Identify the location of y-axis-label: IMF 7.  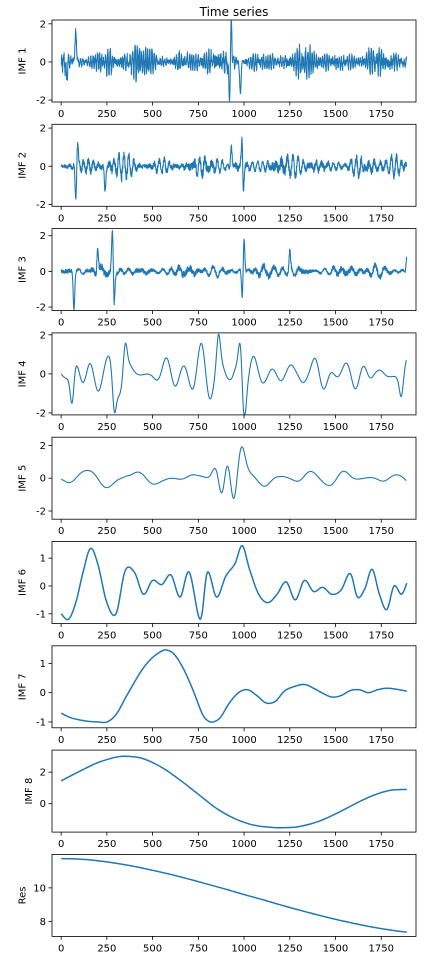
(23, 686).